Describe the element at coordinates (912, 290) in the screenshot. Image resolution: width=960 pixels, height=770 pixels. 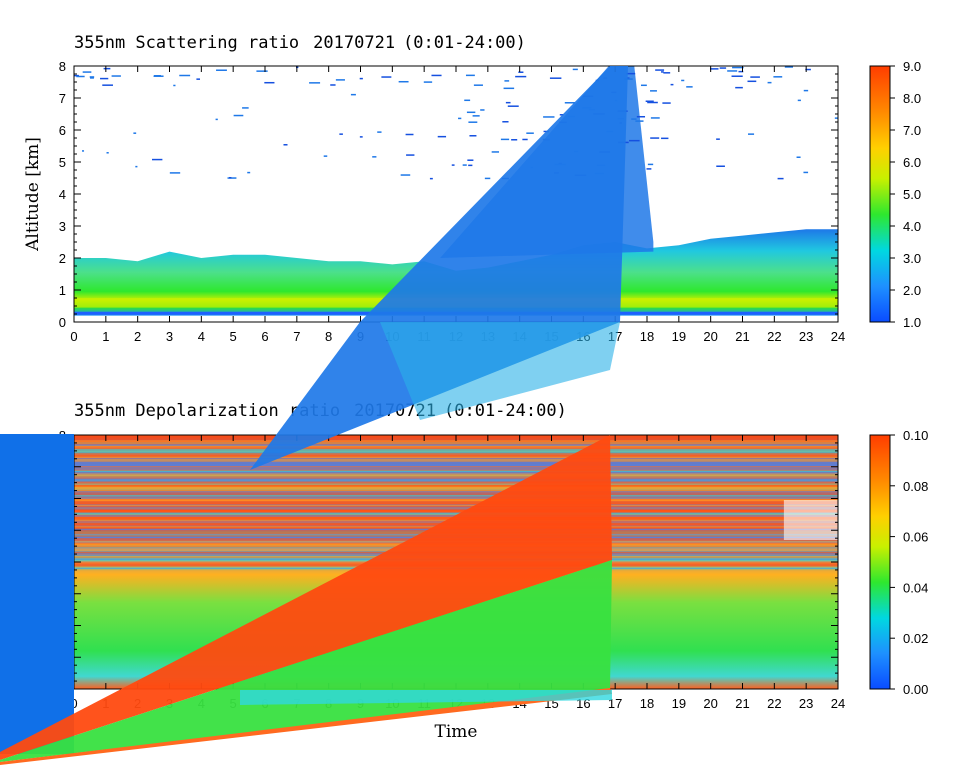
I see `colorbar-tick-label: 2.0` at that location.